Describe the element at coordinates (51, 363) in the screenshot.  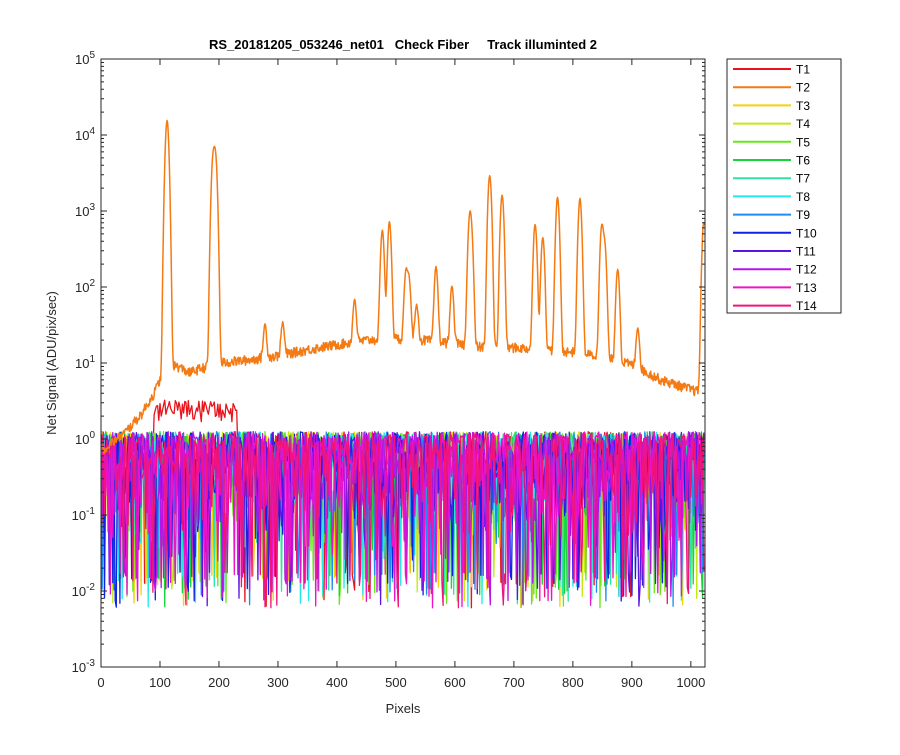
I see `y-axis-label: Net Signal (ADU/pix/sec)` at that location.